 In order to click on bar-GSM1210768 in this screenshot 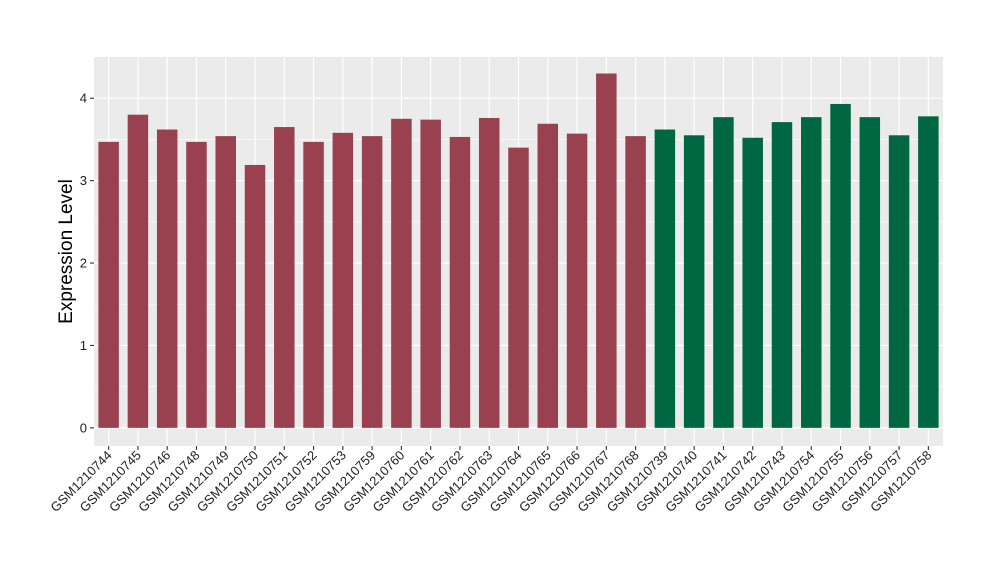, I will do `click(635, 282)`.